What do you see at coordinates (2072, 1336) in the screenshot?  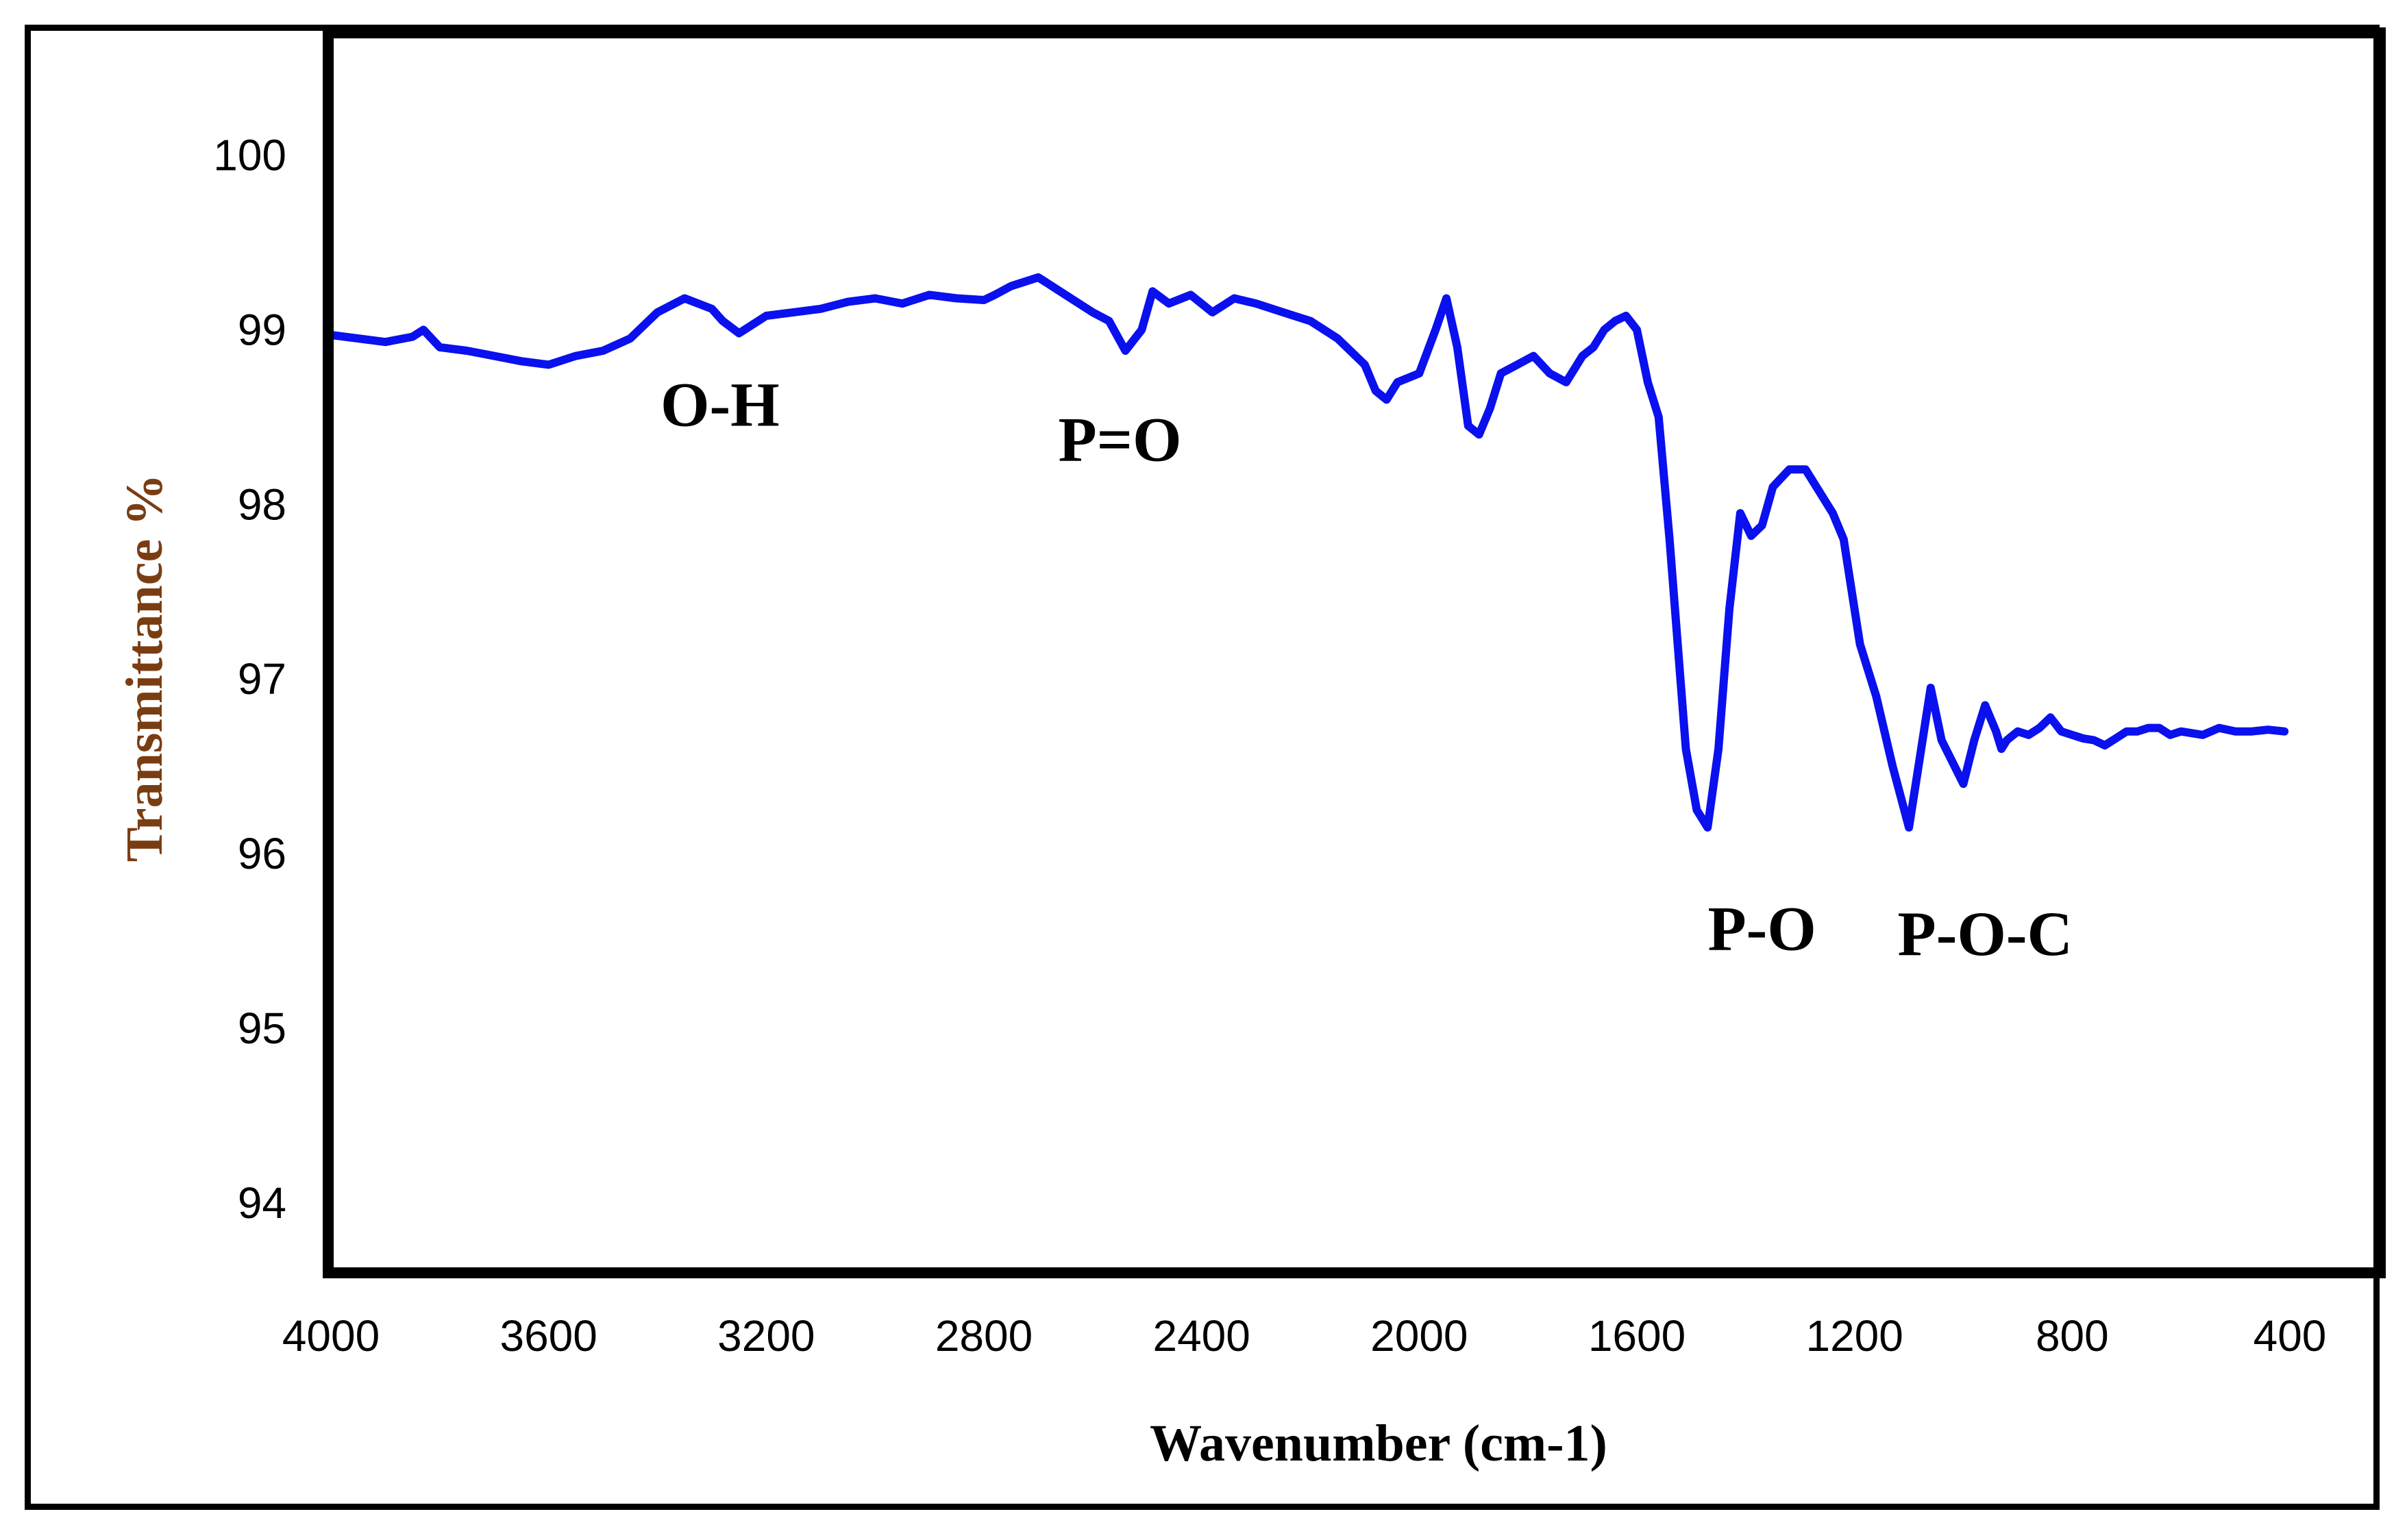 I see `x-tick-label: 800` at bounding box center [2072, 1336].